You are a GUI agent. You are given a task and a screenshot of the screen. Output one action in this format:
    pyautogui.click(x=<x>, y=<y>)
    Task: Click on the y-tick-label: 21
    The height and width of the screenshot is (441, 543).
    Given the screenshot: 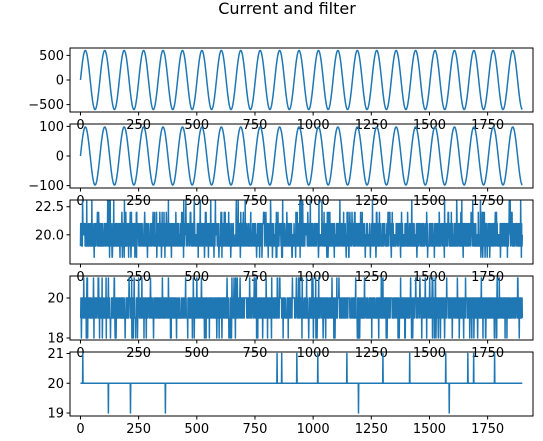 What is the action you would take?
    pyautogui.click(x=55, y=354)
    